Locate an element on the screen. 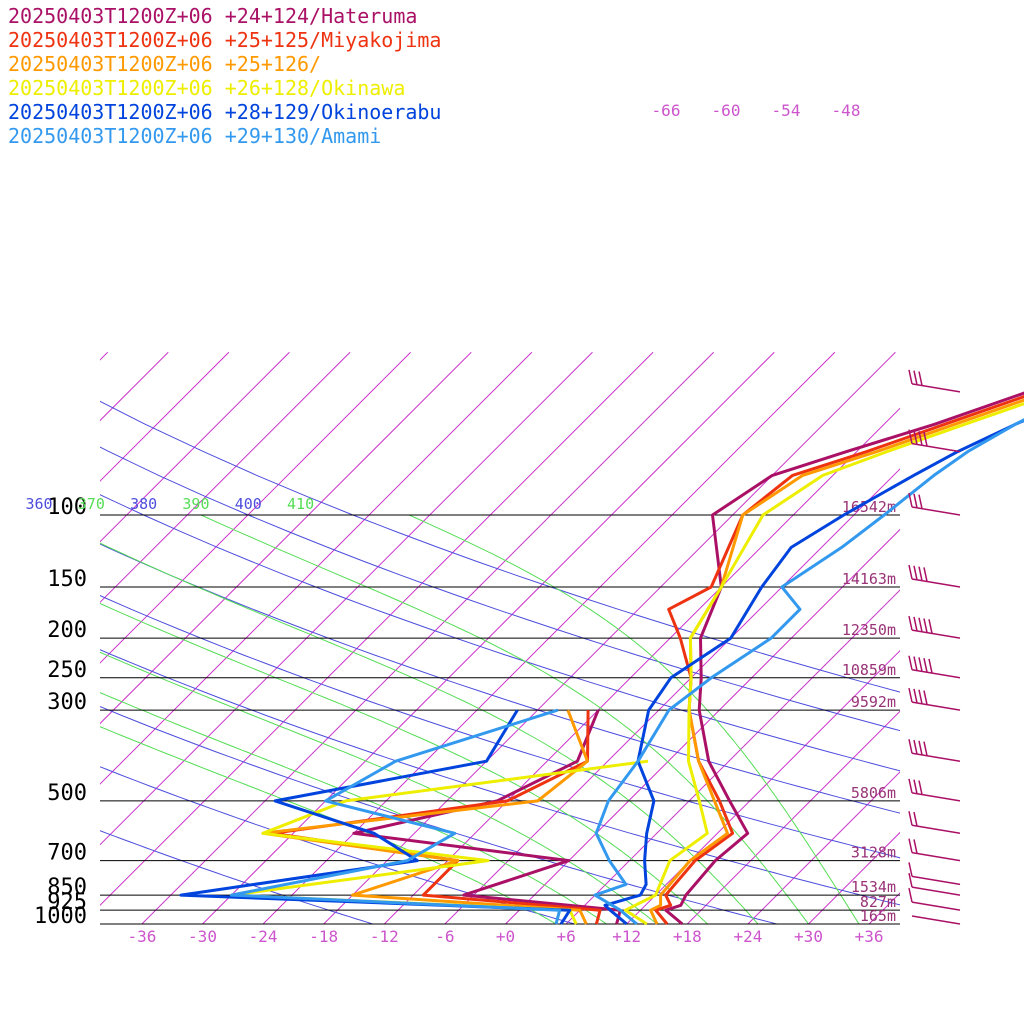 Image resolution: width=1024 pixels, height=1024 pixels. legend-item: 20250403T1200Z+06 +26+128/Okinawa is located at coordinates (207, 88).